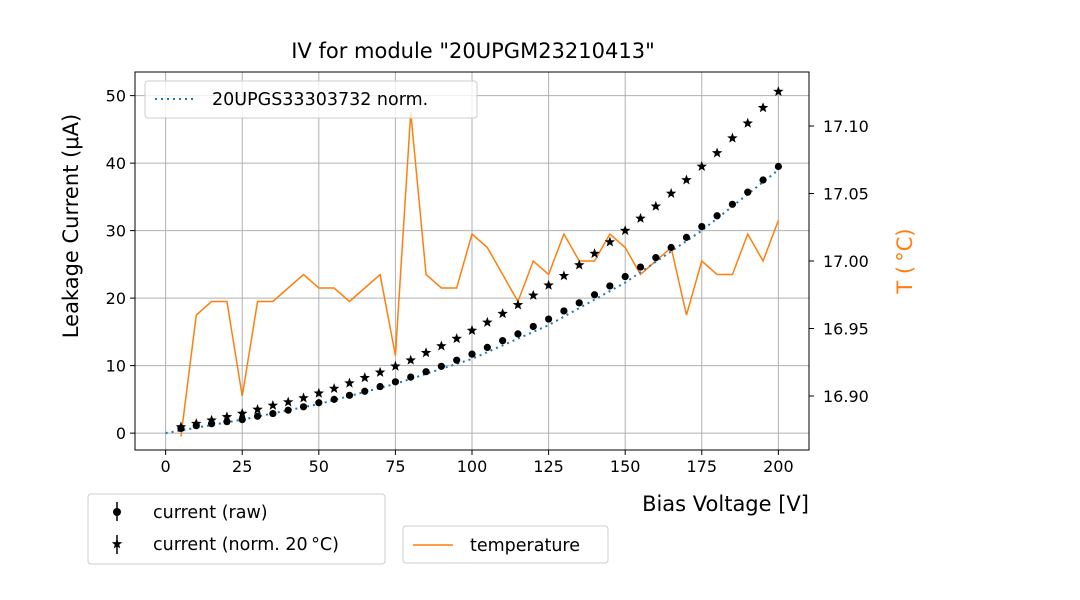 The height and width of the screenshot is (600, 1080). Describe the element at coordinates (778, 466) in the screenshot. I see `x-tick-label: 200` at that location.